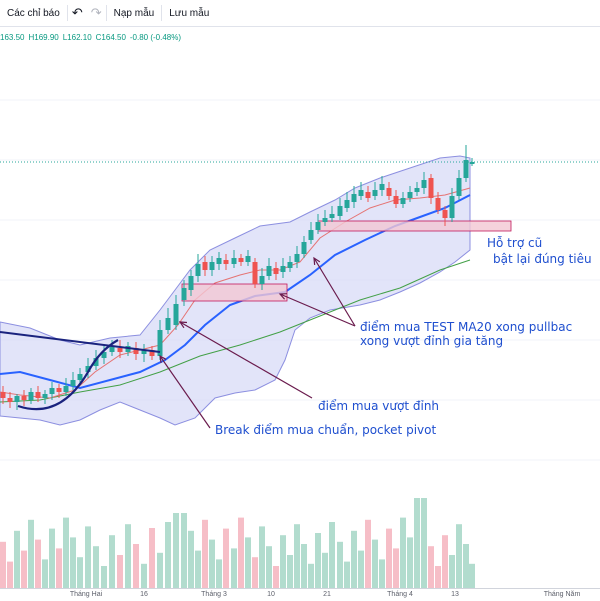  What do you see at coordinates (183, 325) in the screenshot?
I see `arrow-breakout-high-head` at bounding box center [183, 325].